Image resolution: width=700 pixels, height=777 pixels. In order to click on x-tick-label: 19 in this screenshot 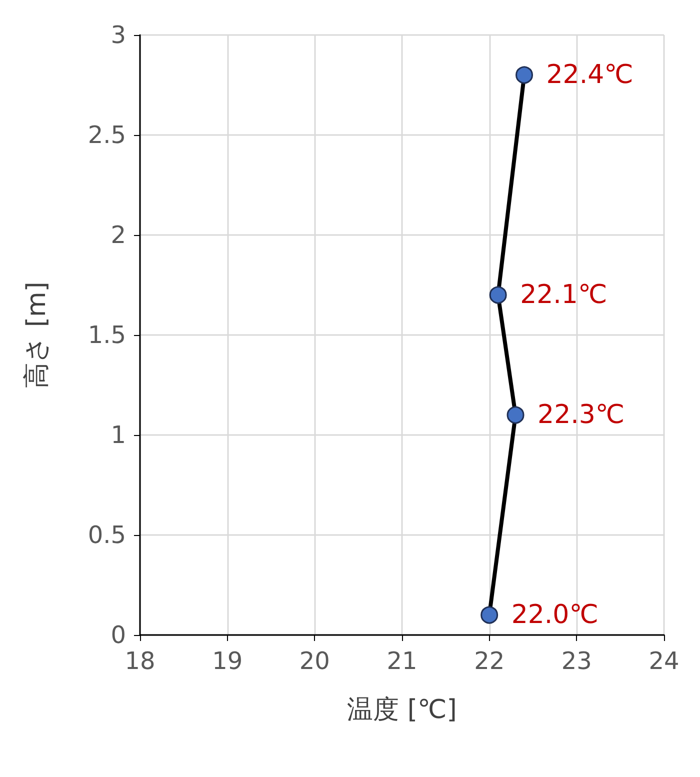, I will do `click(227, 661)`.